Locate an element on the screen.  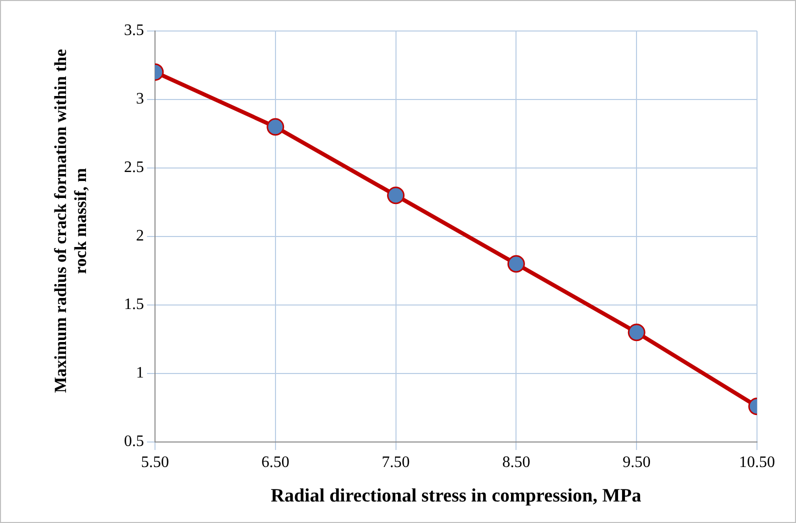
x-axis-title: Radial directional stress in compression, MPa is located at coordinates (456, 496).